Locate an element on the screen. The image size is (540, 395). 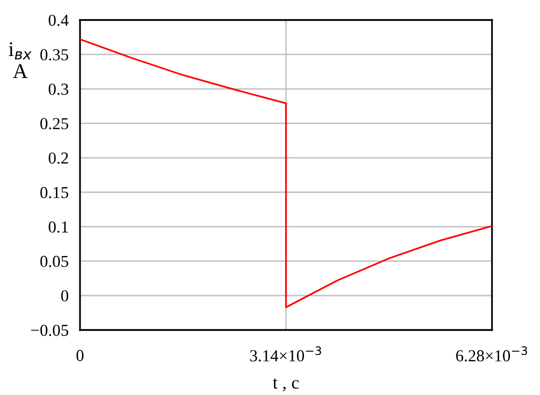
x-tick-label: 0 is located at coordinates (80, 356).